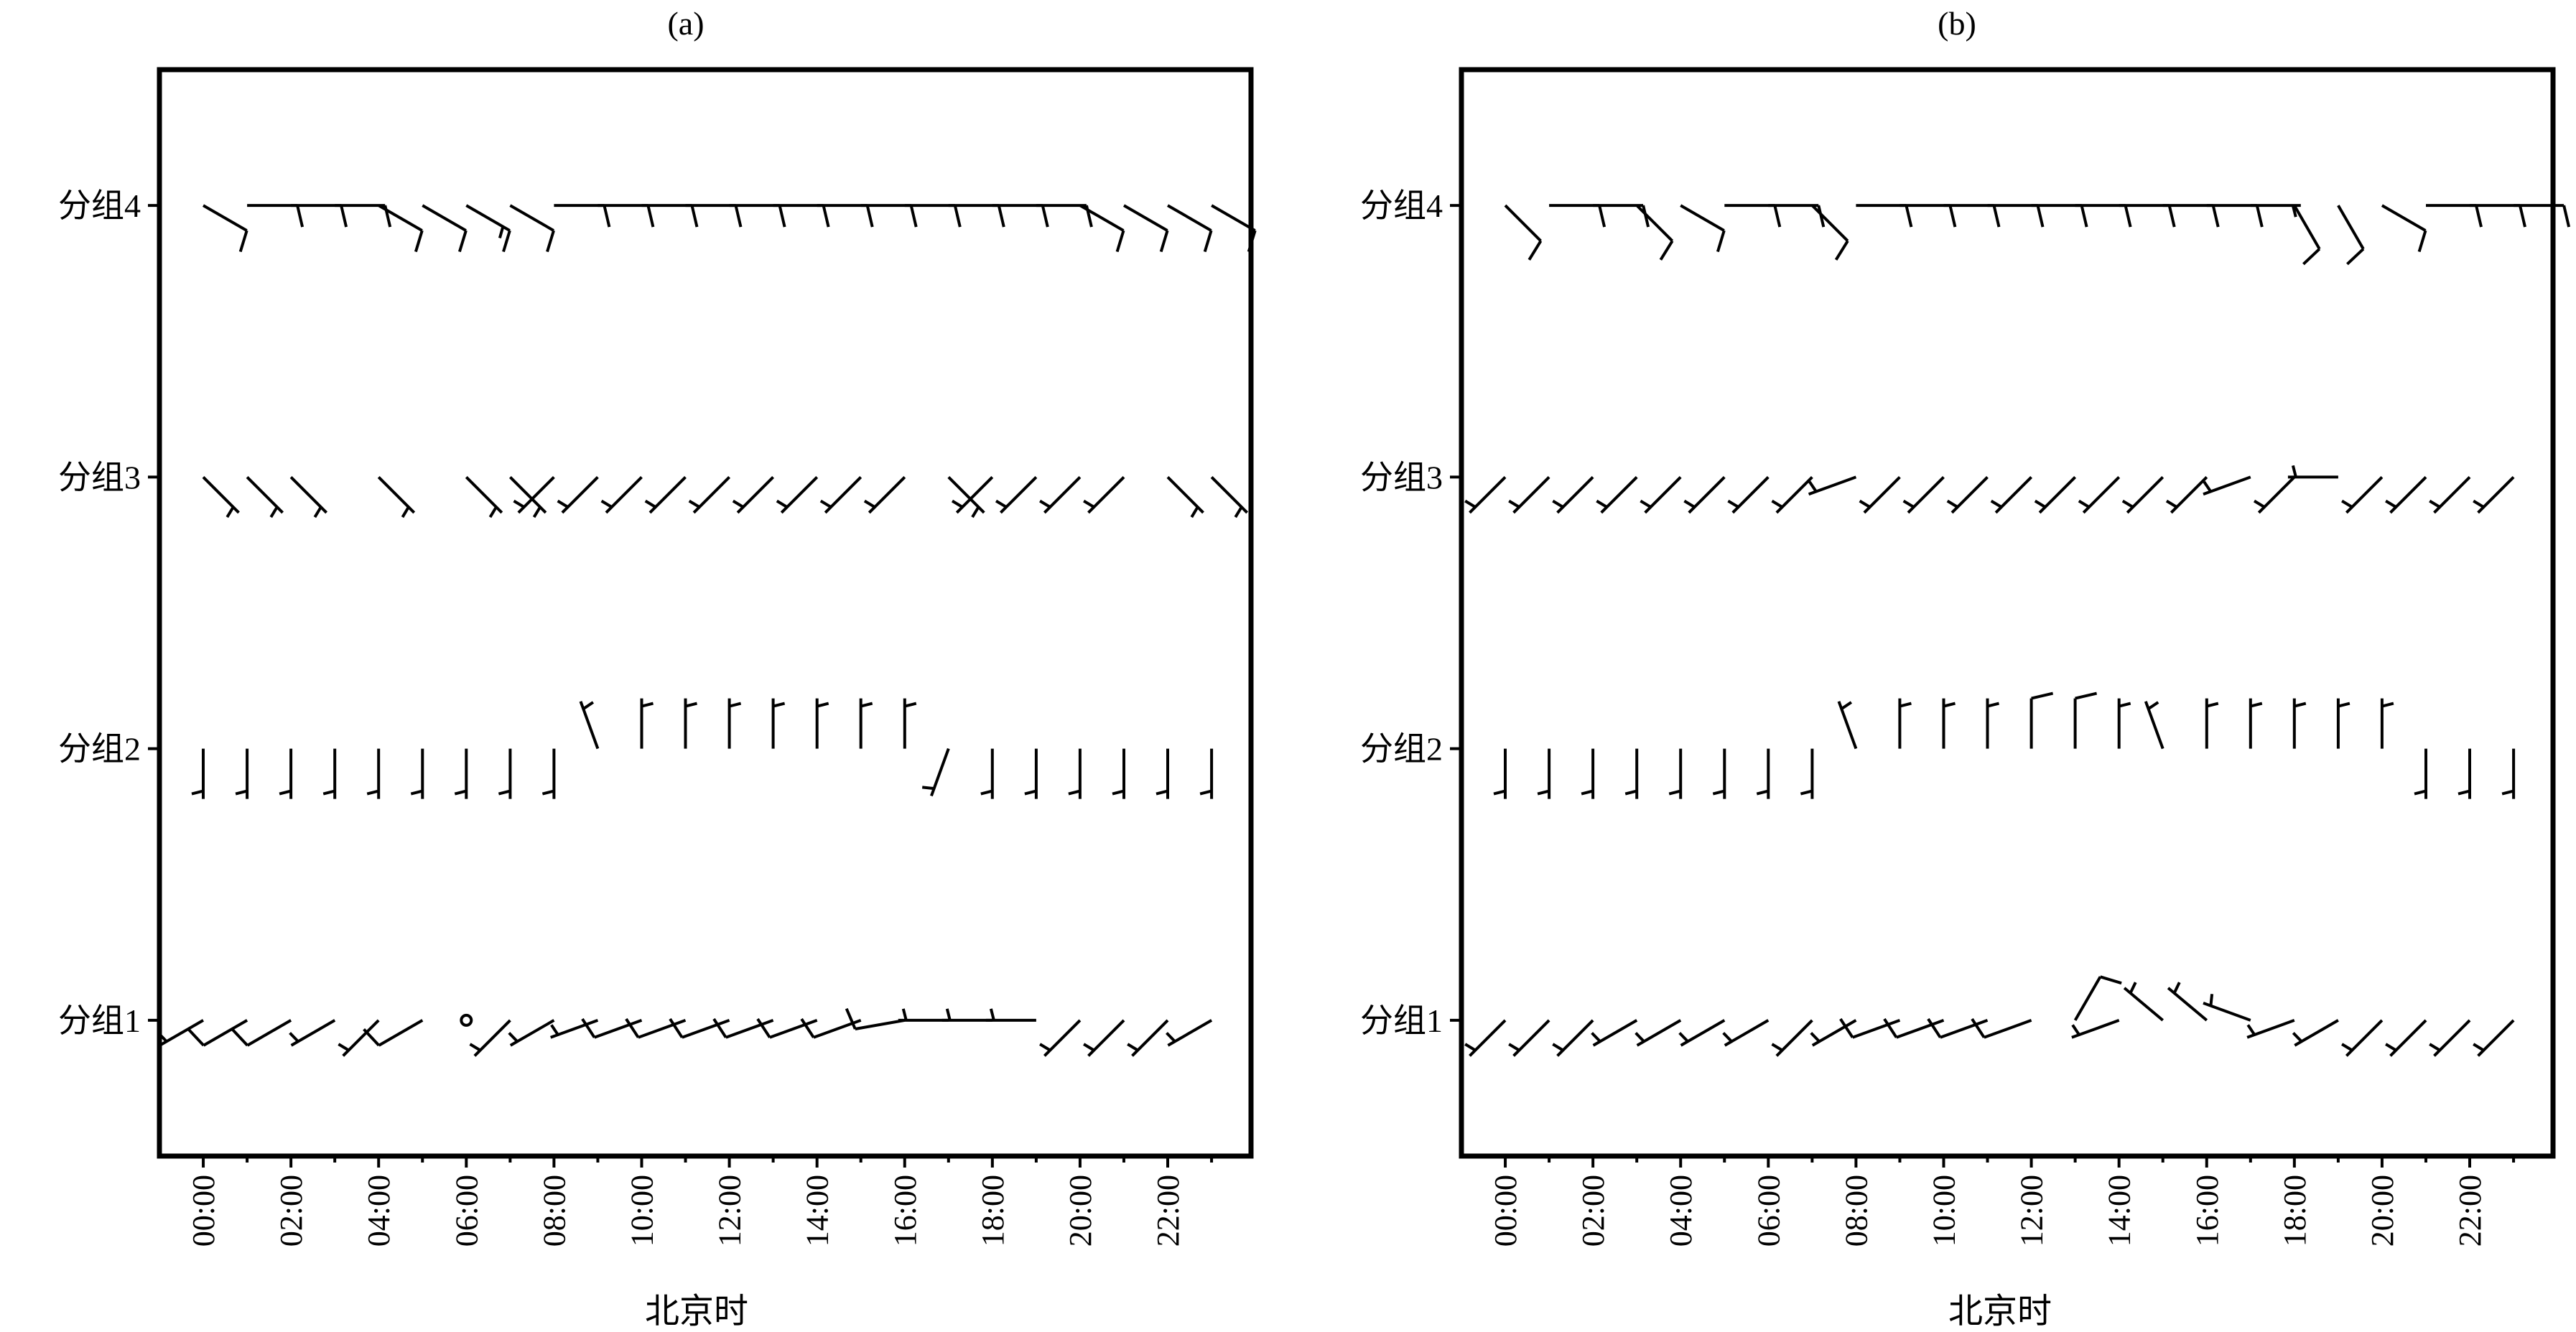 Image resolution: width=2576 pixels, height=1332 pixels. What do you see at coordinates (696, 1312) in the screenshot?
I see `x-axis-label: 北京时` at bounding box center [696, 1312].